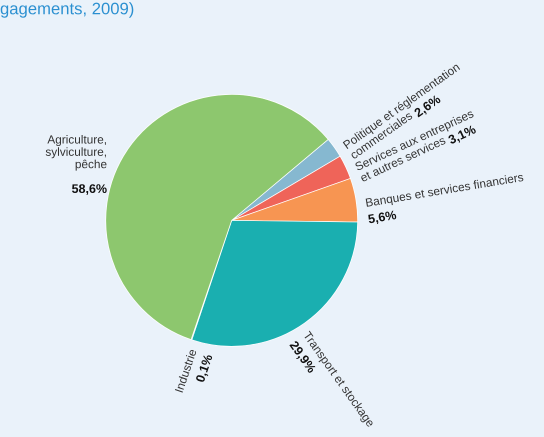 This screenshot has height=437, width=544. Describe the element at coordinates (204, 369) in the screenshot. I see `data-label: 0,1%` at that location.